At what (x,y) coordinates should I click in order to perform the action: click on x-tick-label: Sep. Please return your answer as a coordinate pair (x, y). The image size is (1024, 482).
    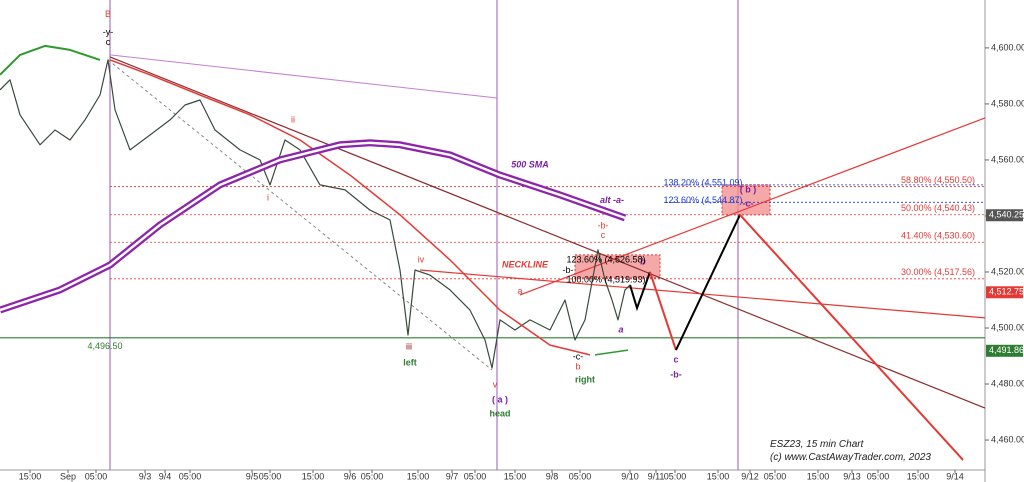
    Looking at the image, I should click on (68, 476).